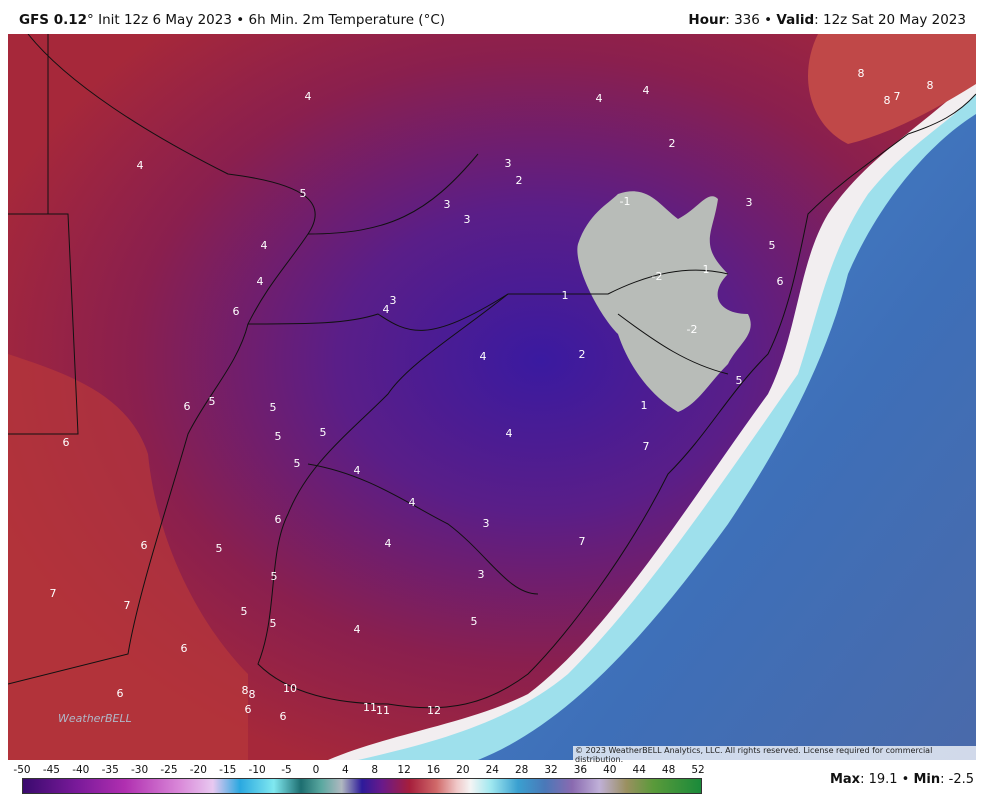 This screenshot has width=984, height=808. What do you see at coordinates (404, 770) in the screenshot?
I see `colorbar-tick: 12` at bounding box center [404, 770].